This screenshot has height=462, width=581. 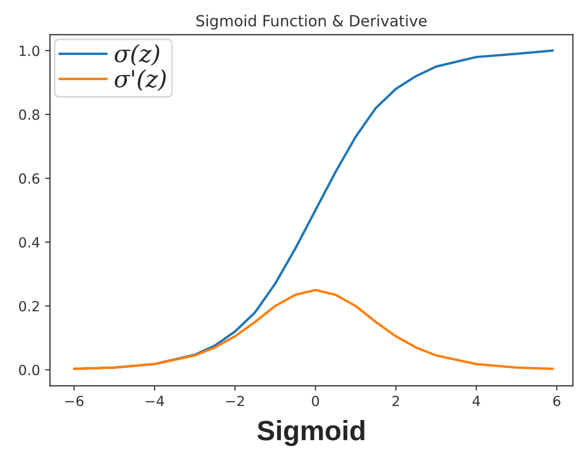 I want to click on y-tick-label: 0.8, so click(x=29, y=114).